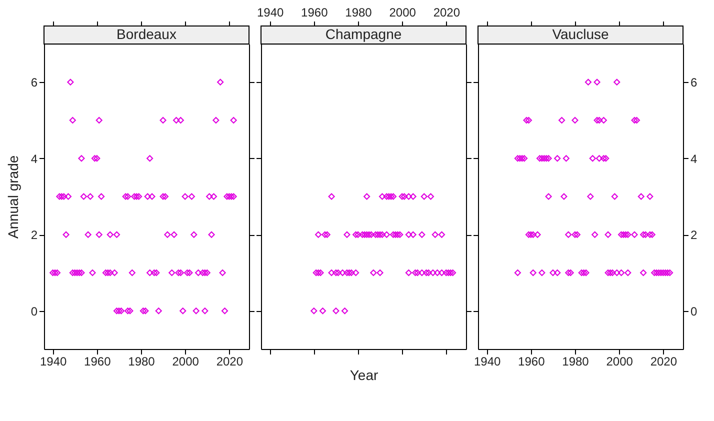 The image size is (714, 421). I want to click on y-tick-label: 4, so click(34, 159).